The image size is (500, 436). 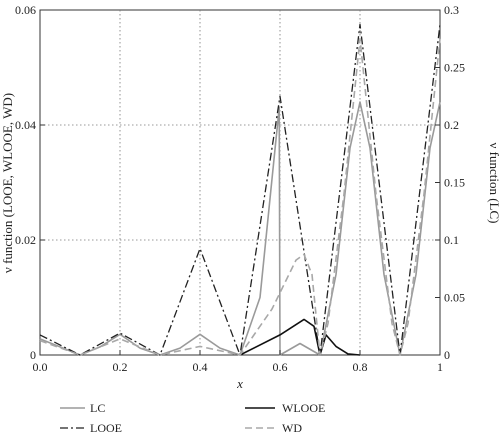 I want to click on right-y-tick-label-0: 0, so click(x=447, y=355).